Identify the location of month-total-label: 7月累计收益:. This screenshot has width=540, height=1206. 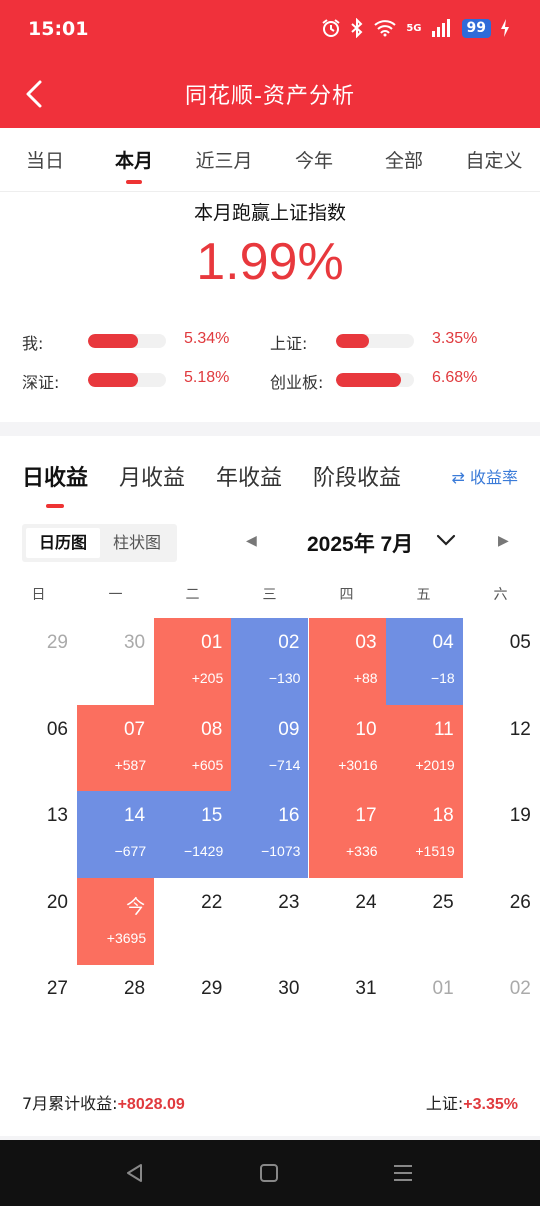
(70, 1103).